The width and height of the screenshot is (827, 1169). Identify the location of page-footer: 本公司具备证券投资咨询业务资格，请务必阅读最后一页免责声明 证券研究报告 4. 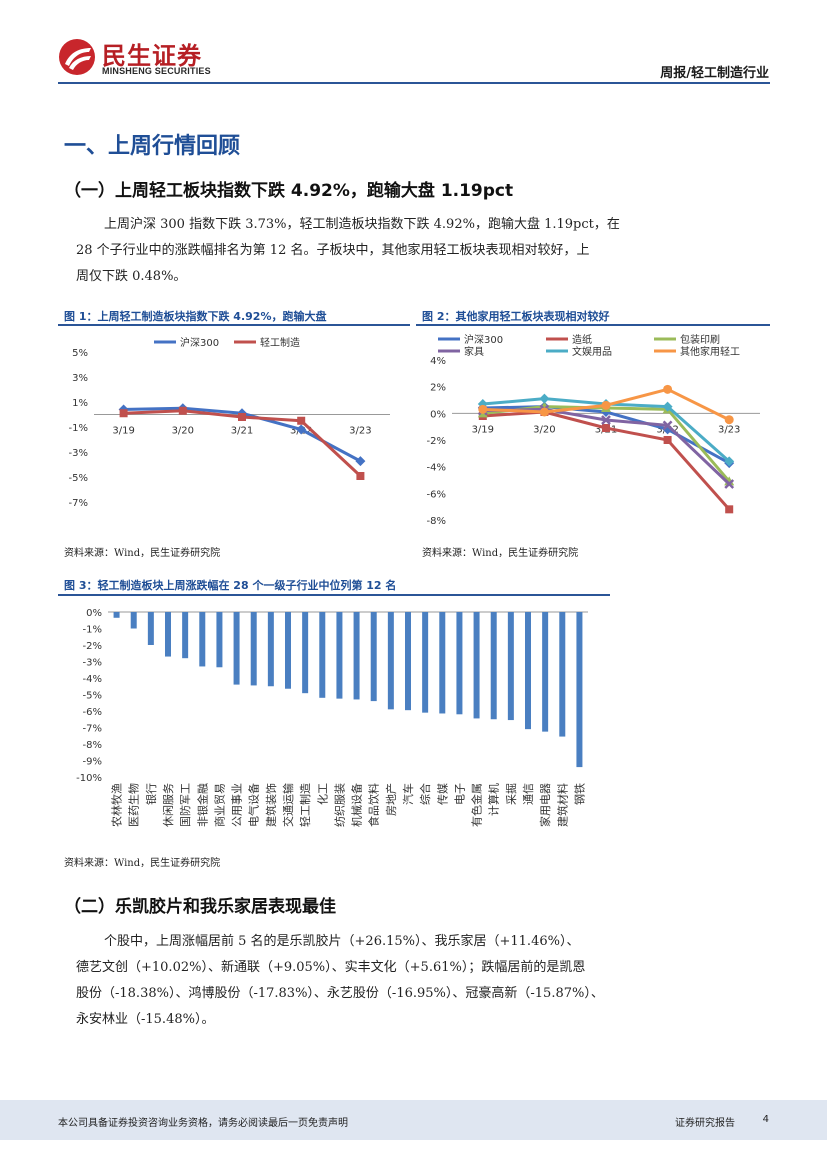
(413, 1120).